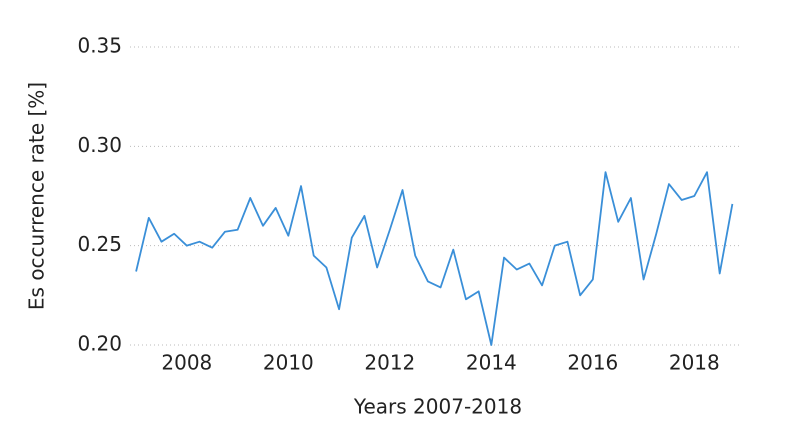  What do you see at coordinates (592, 363) in the screenshot?
I see `x-tick-label: 2016` at bounding box center [592, 363].